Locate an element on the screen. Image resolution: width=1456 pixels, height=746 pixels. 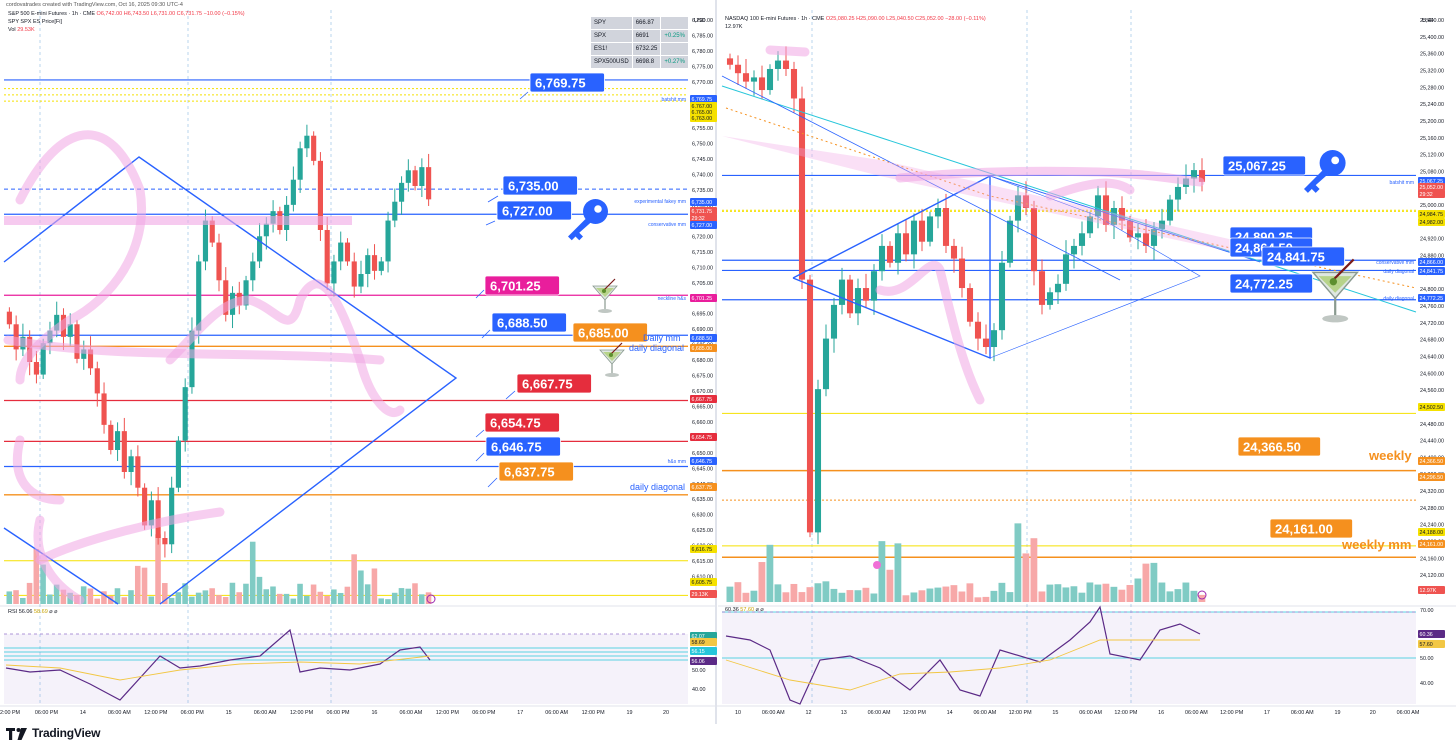
right-axis-tag-text: 24,188.00 is located at coordinates (1432, 533).